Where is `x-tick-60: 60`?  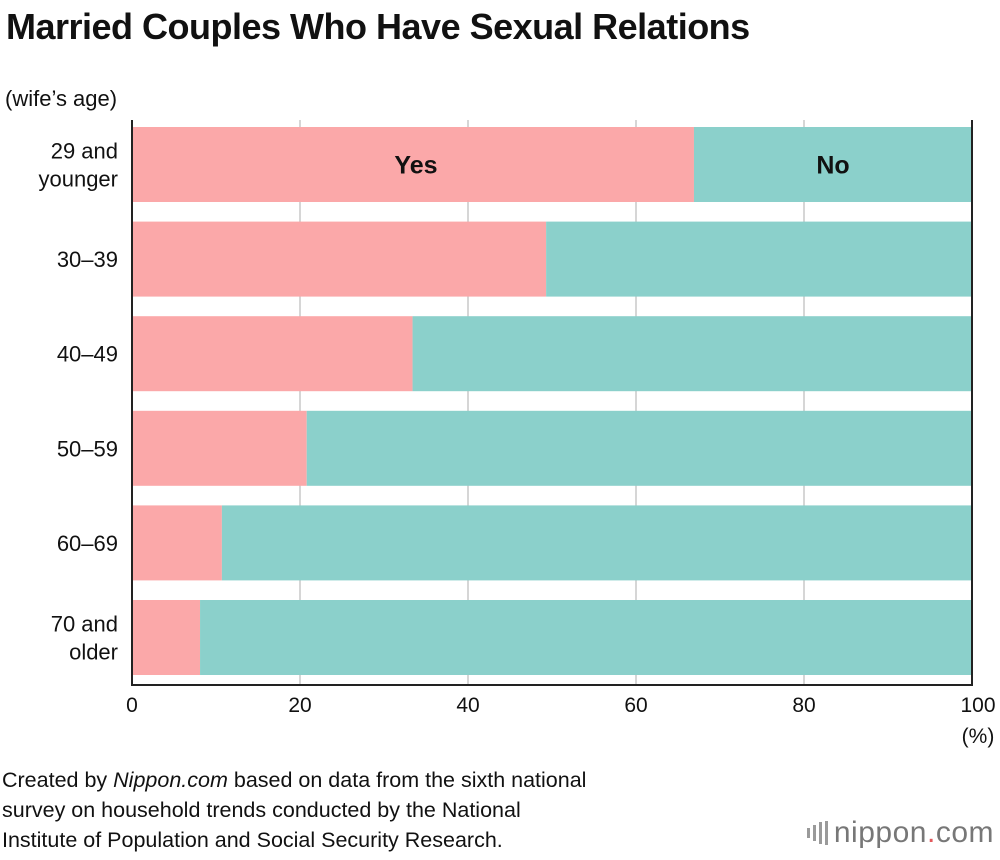
x-tick-60: 60 is located at coordinates (635, 705).